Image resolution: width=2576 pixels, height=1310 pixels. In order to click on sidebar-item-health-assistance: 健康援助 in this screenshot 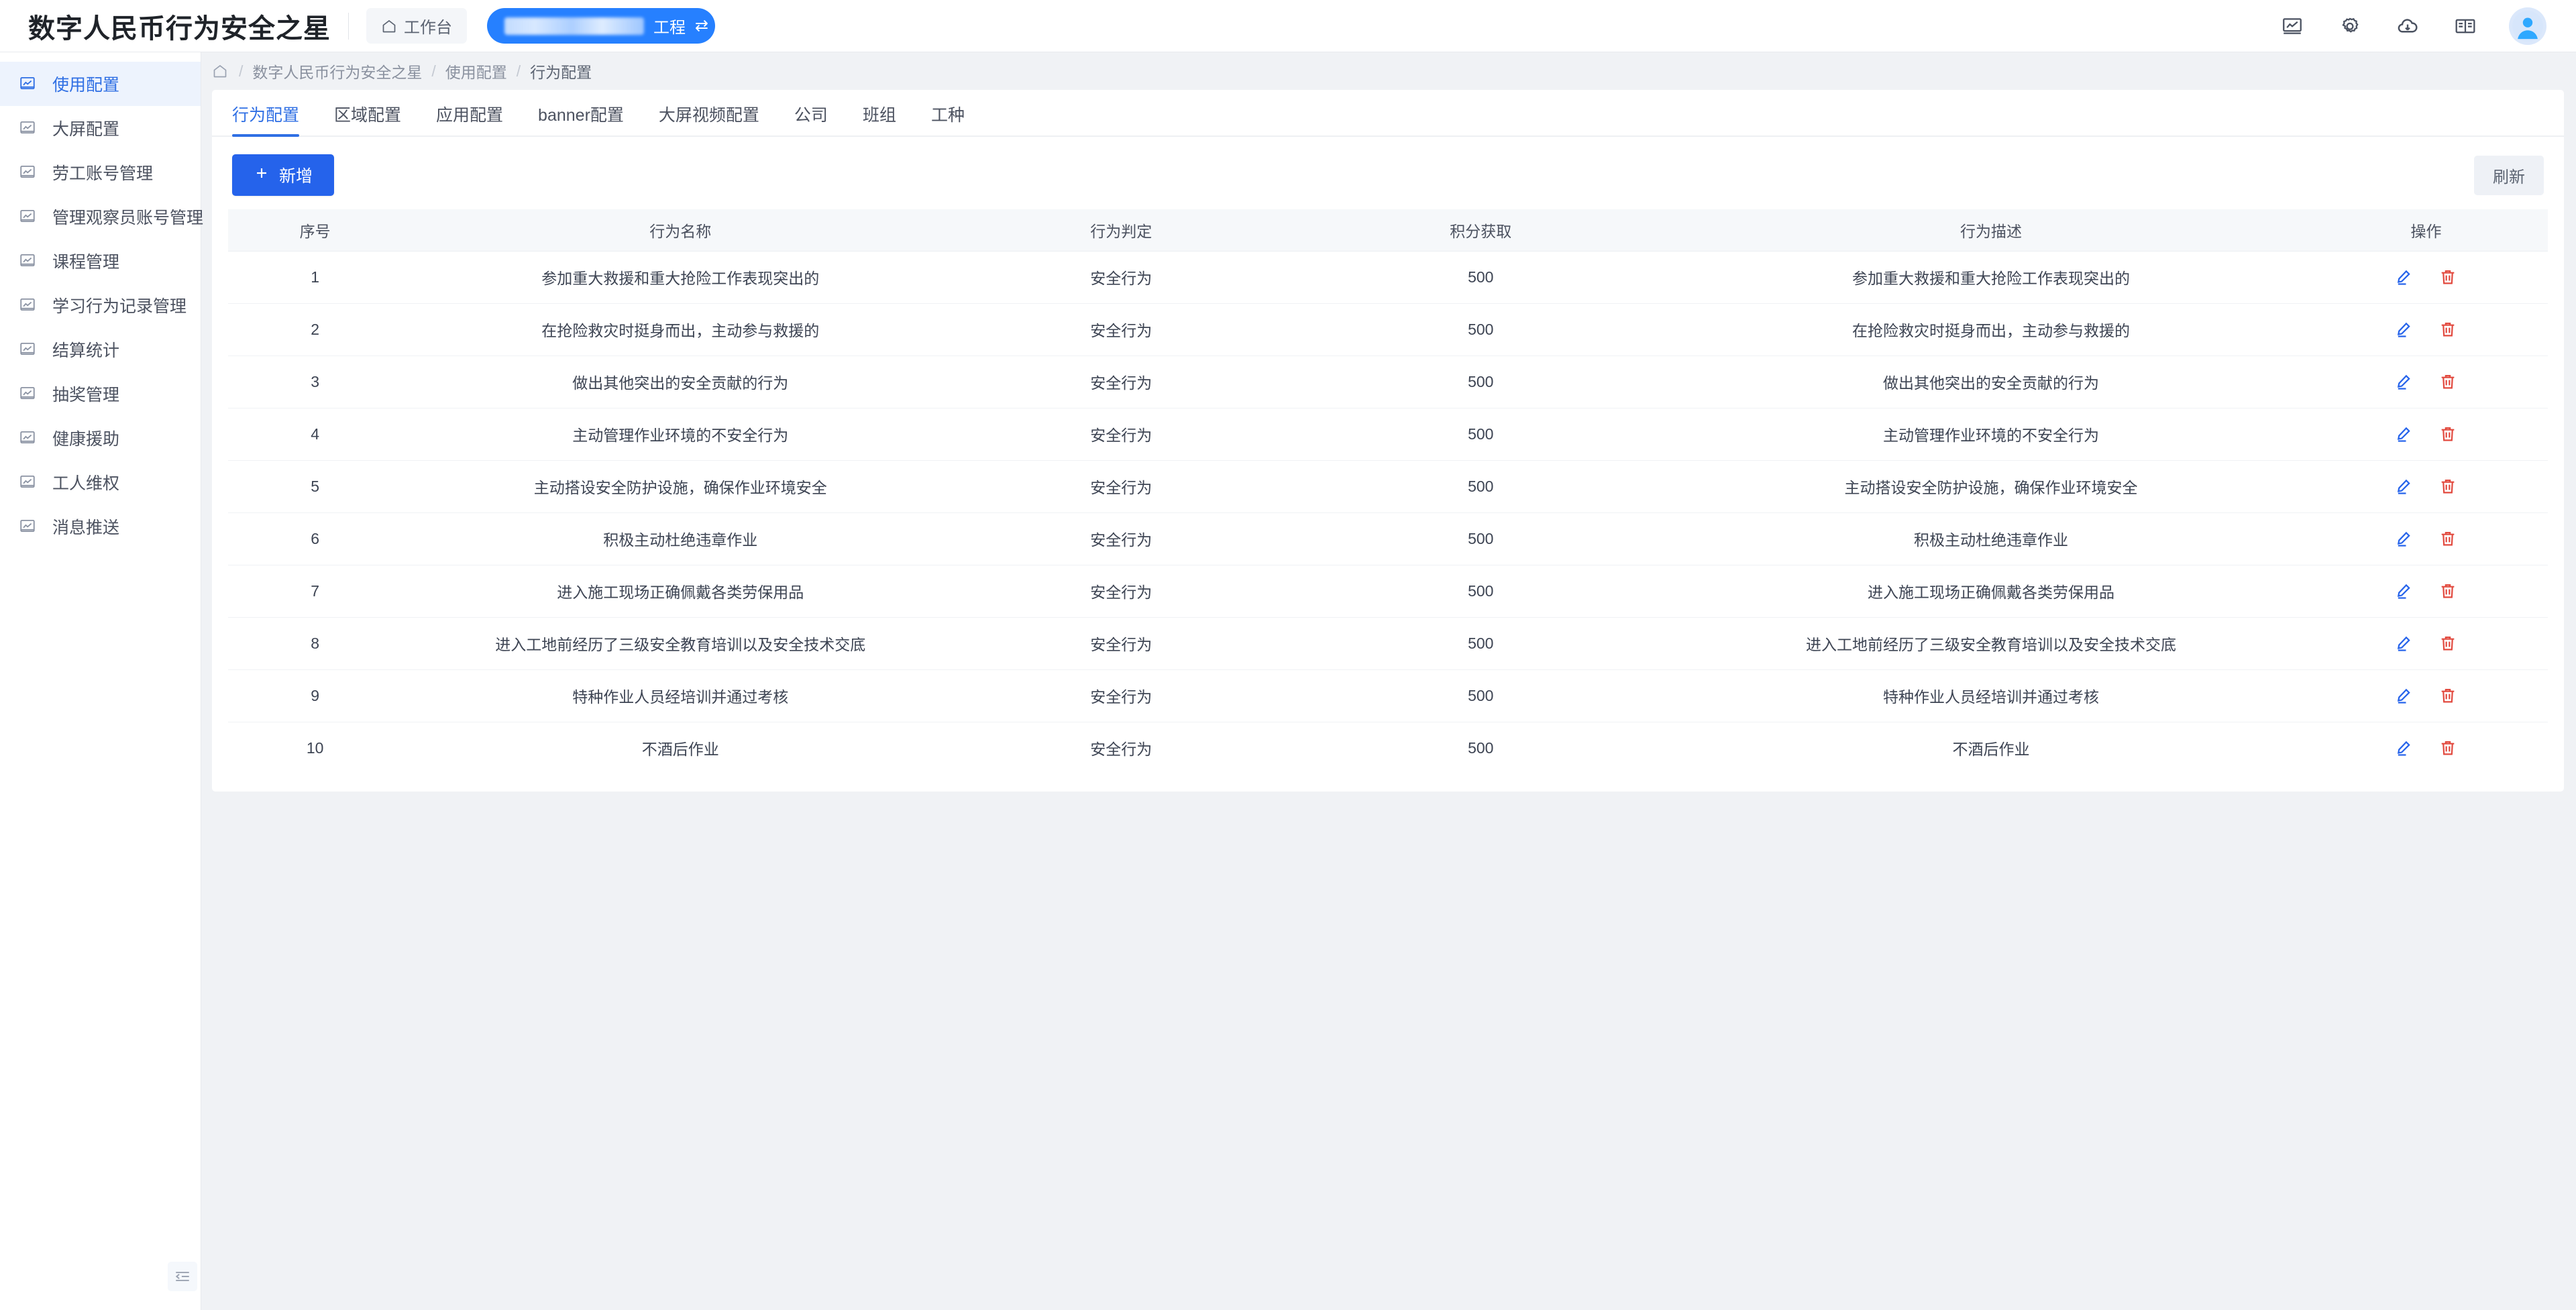, I will do `click(100, 438)`.